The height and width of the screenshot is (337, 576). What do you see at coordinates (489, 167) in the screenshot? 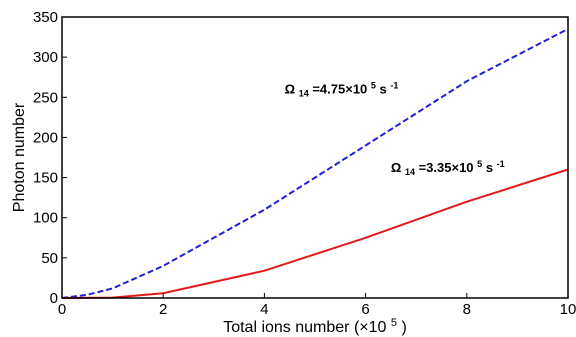
I see `annotation-lower-unit: s` at bounding box center [489, 167].